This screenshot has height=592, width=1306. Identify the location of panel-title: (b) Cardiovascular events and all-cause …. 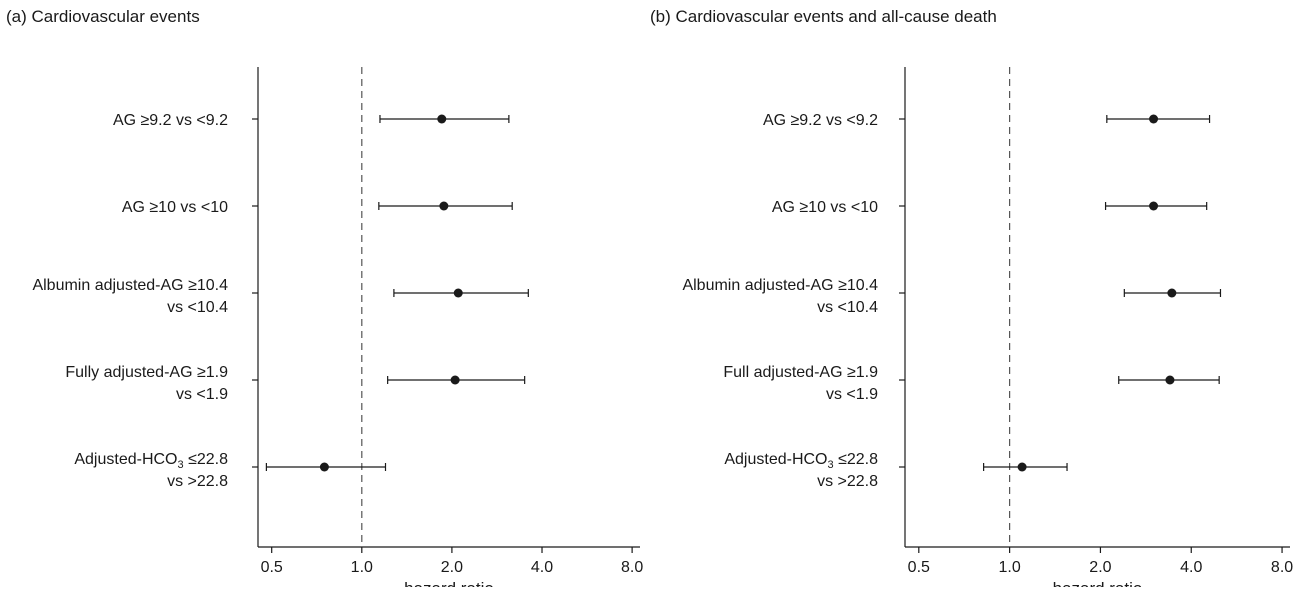
(823, 16).